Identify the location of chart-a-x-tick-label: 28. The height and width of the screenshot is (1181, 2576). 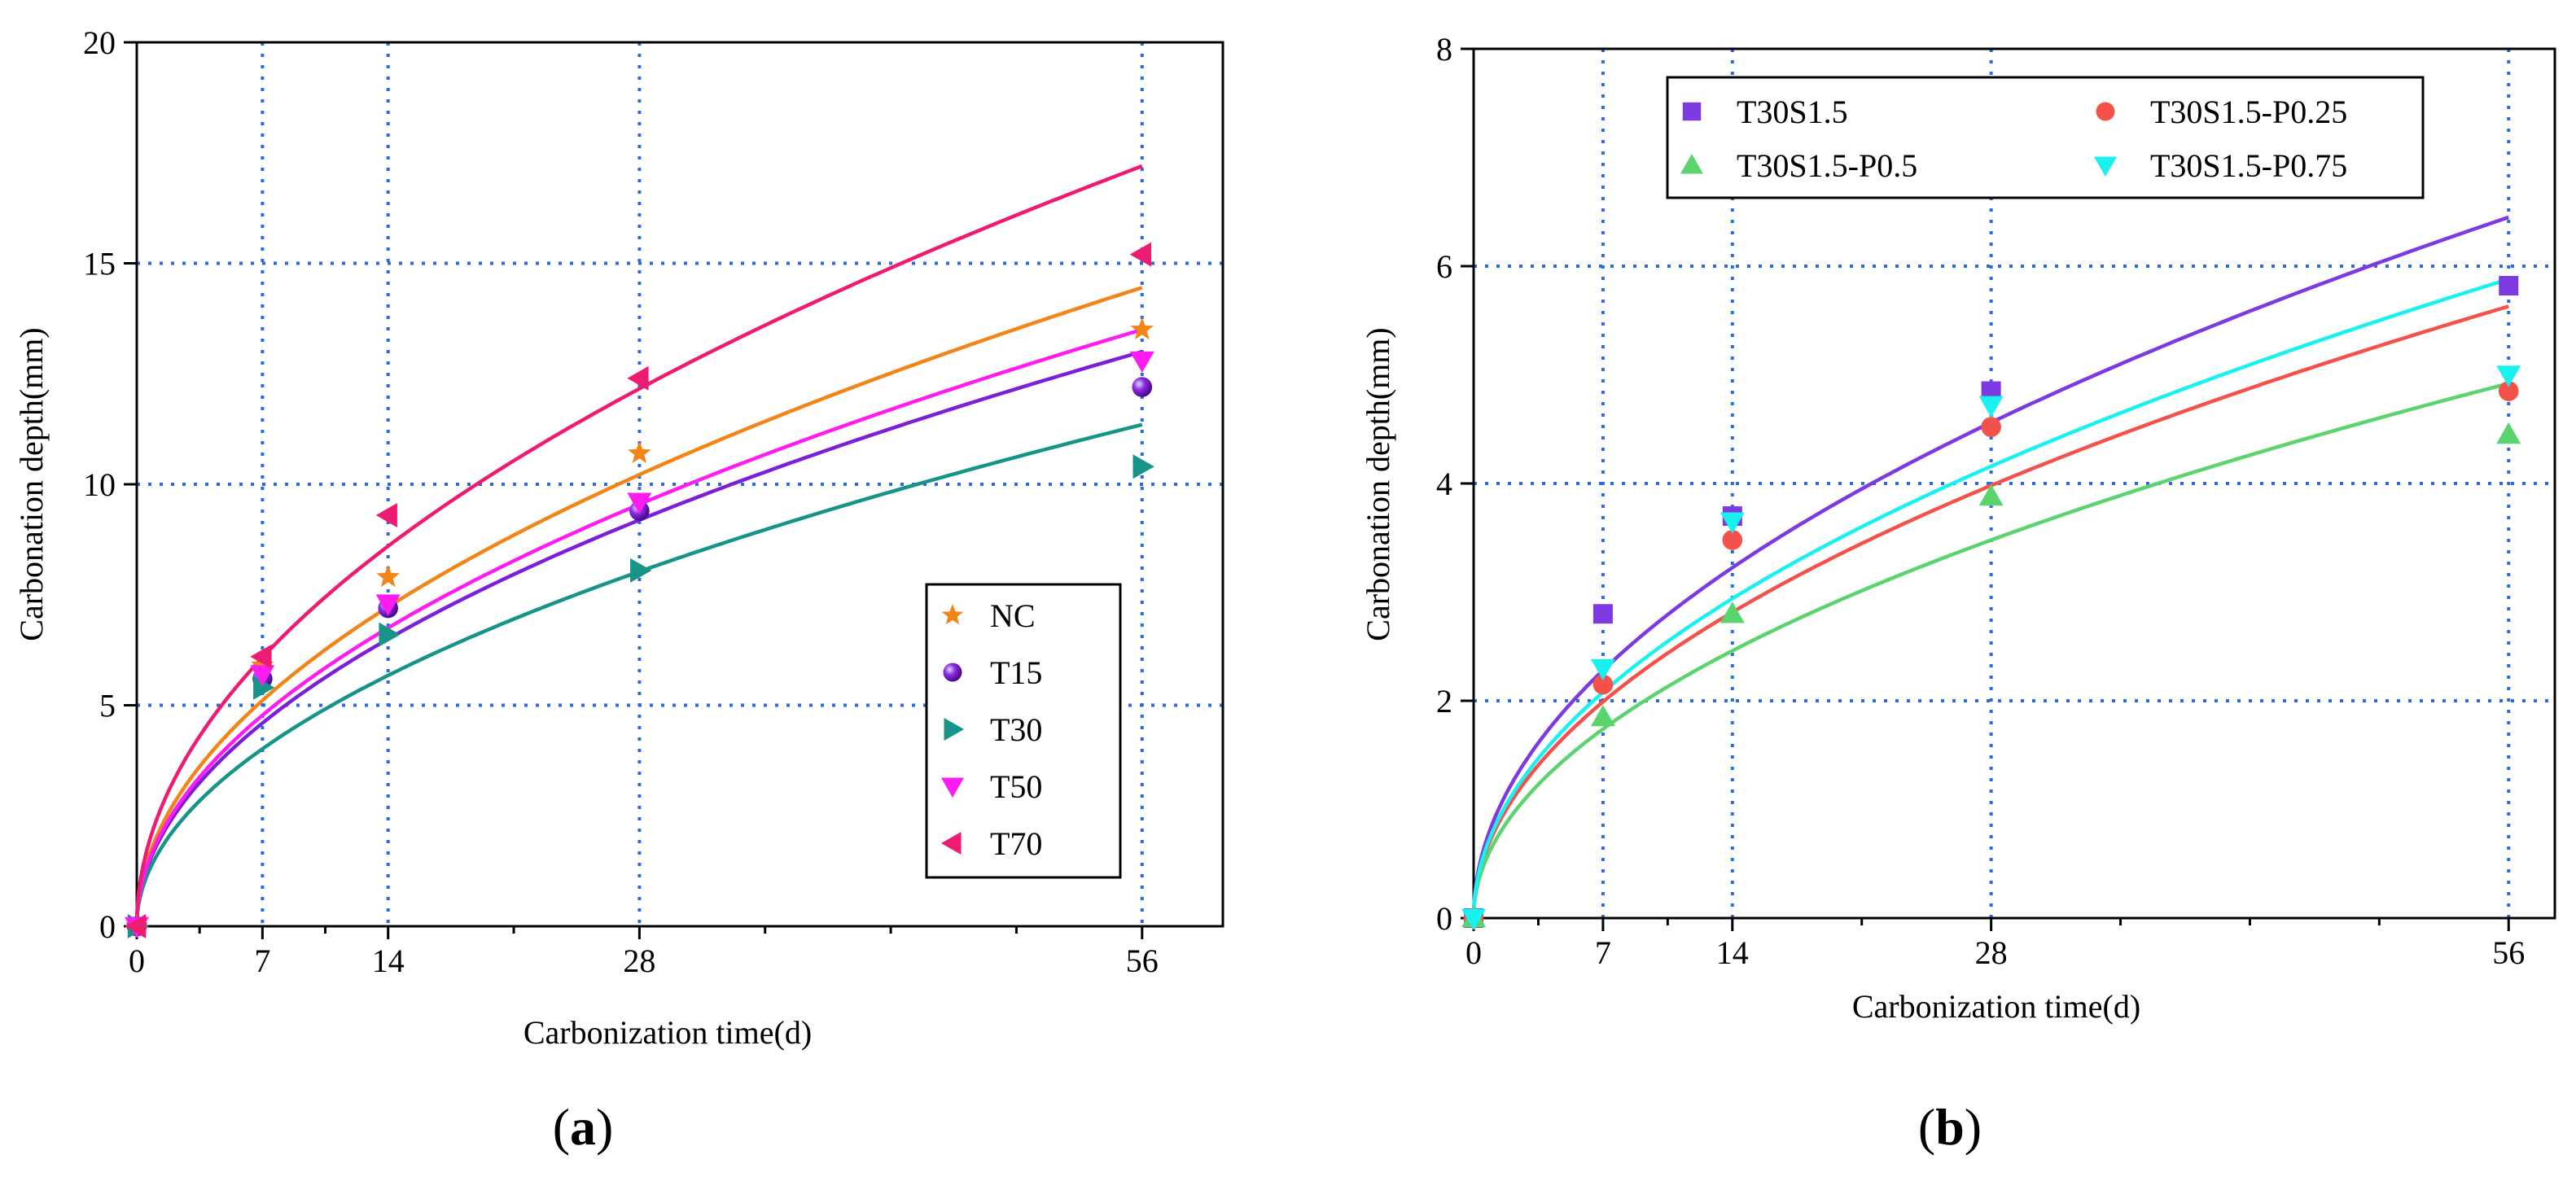
(639, 961).